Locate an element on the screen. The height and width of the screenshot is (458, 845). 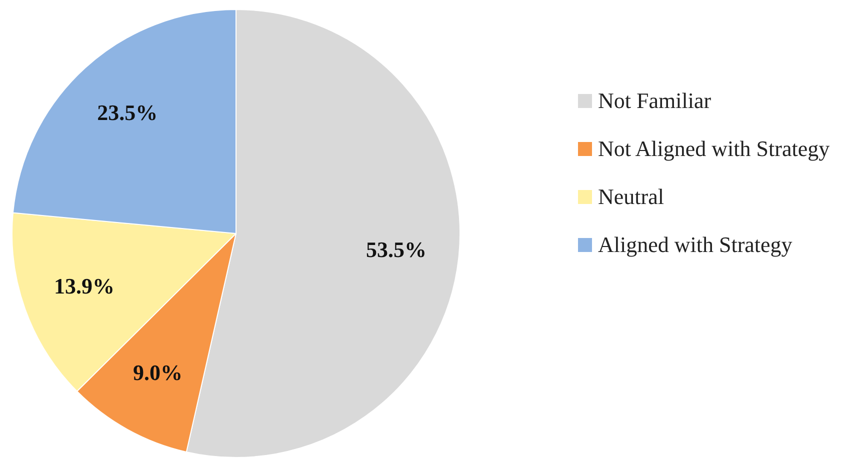
legend-label: Not Familiar is located at coordinates (655, 101).